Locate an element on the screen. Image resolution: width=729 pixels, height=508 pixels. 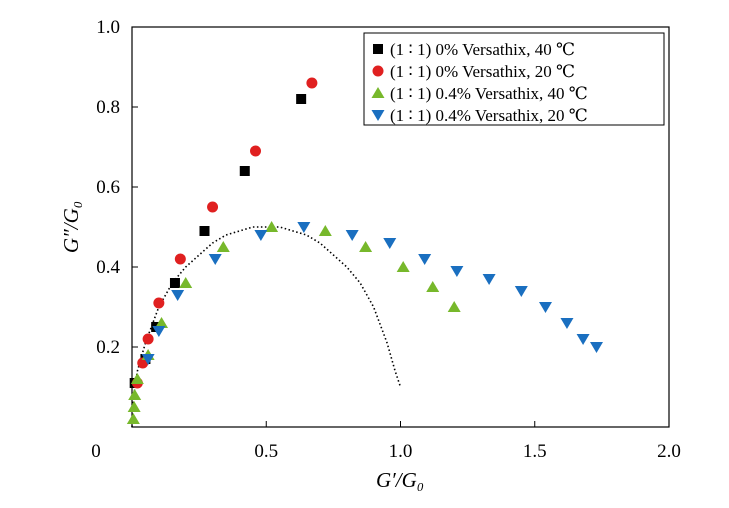
legend-label-4: (1 ∶ 1) 0.4% Versathix, 20 ℃ is located at coordinates (489, 115).